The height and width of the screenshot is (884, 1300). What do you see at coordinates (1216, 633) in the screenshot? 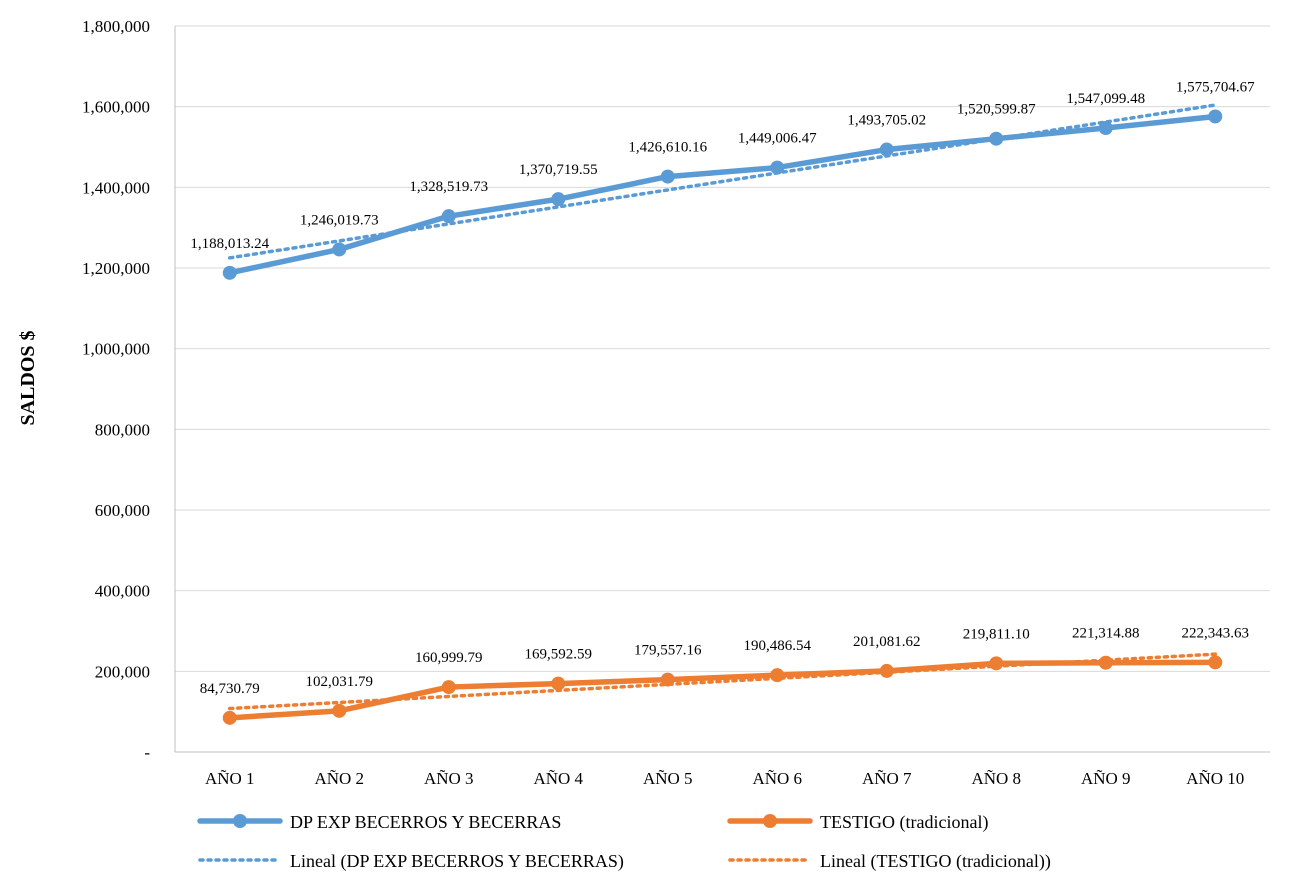
I see `data-label: 222,343.63` at bounding box center [1216, 633].